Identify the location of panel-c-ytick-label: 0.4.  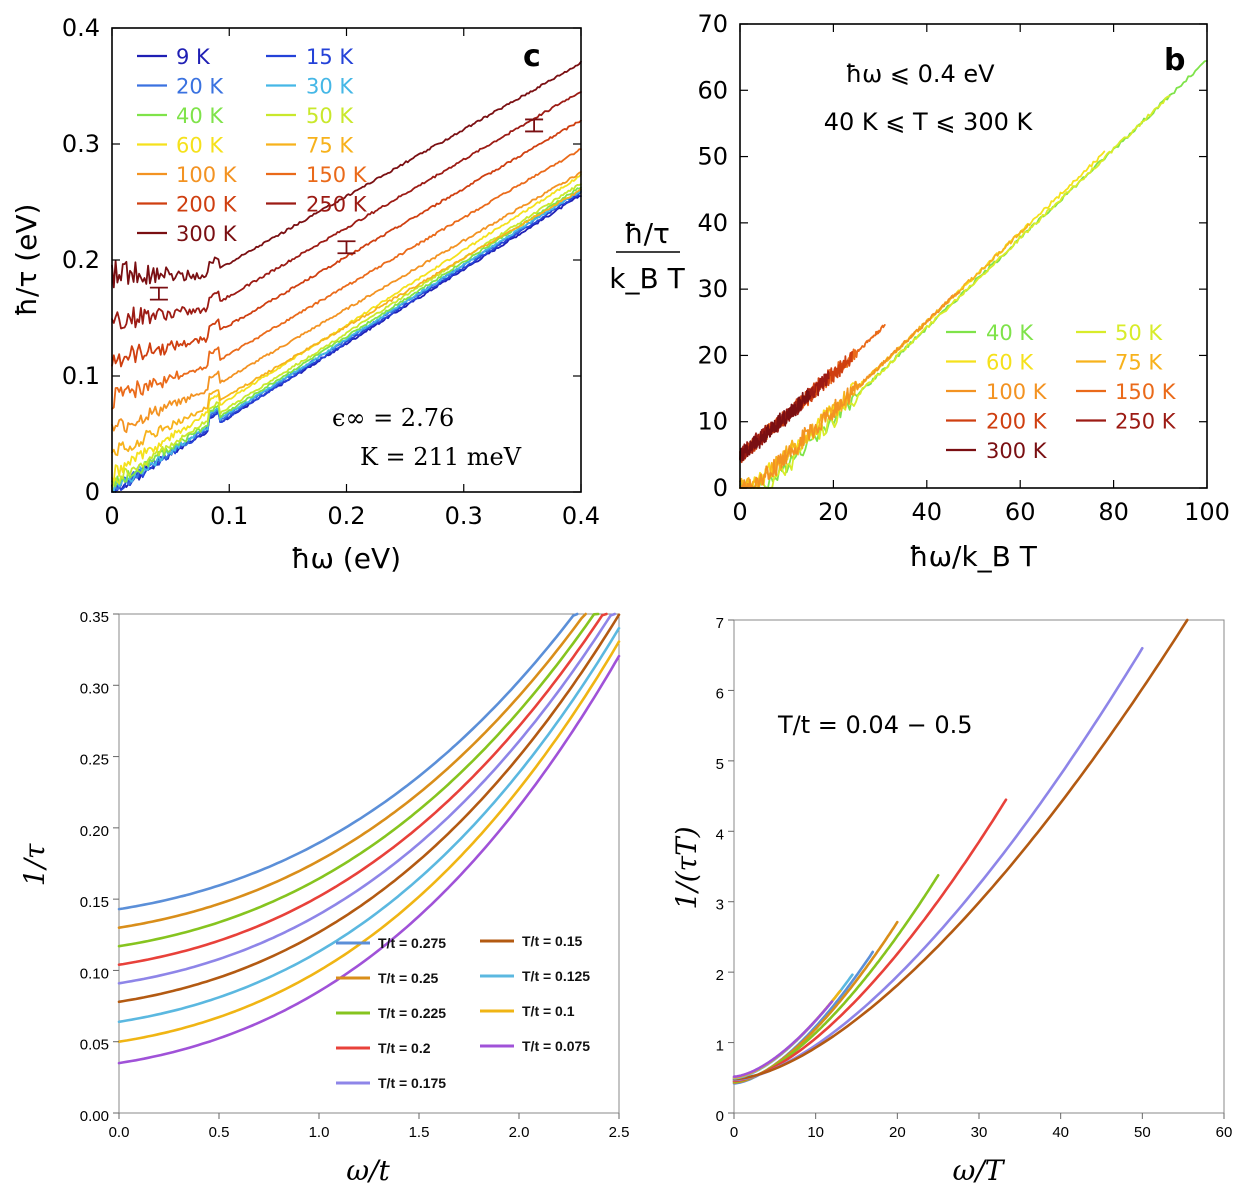
(81, 28).